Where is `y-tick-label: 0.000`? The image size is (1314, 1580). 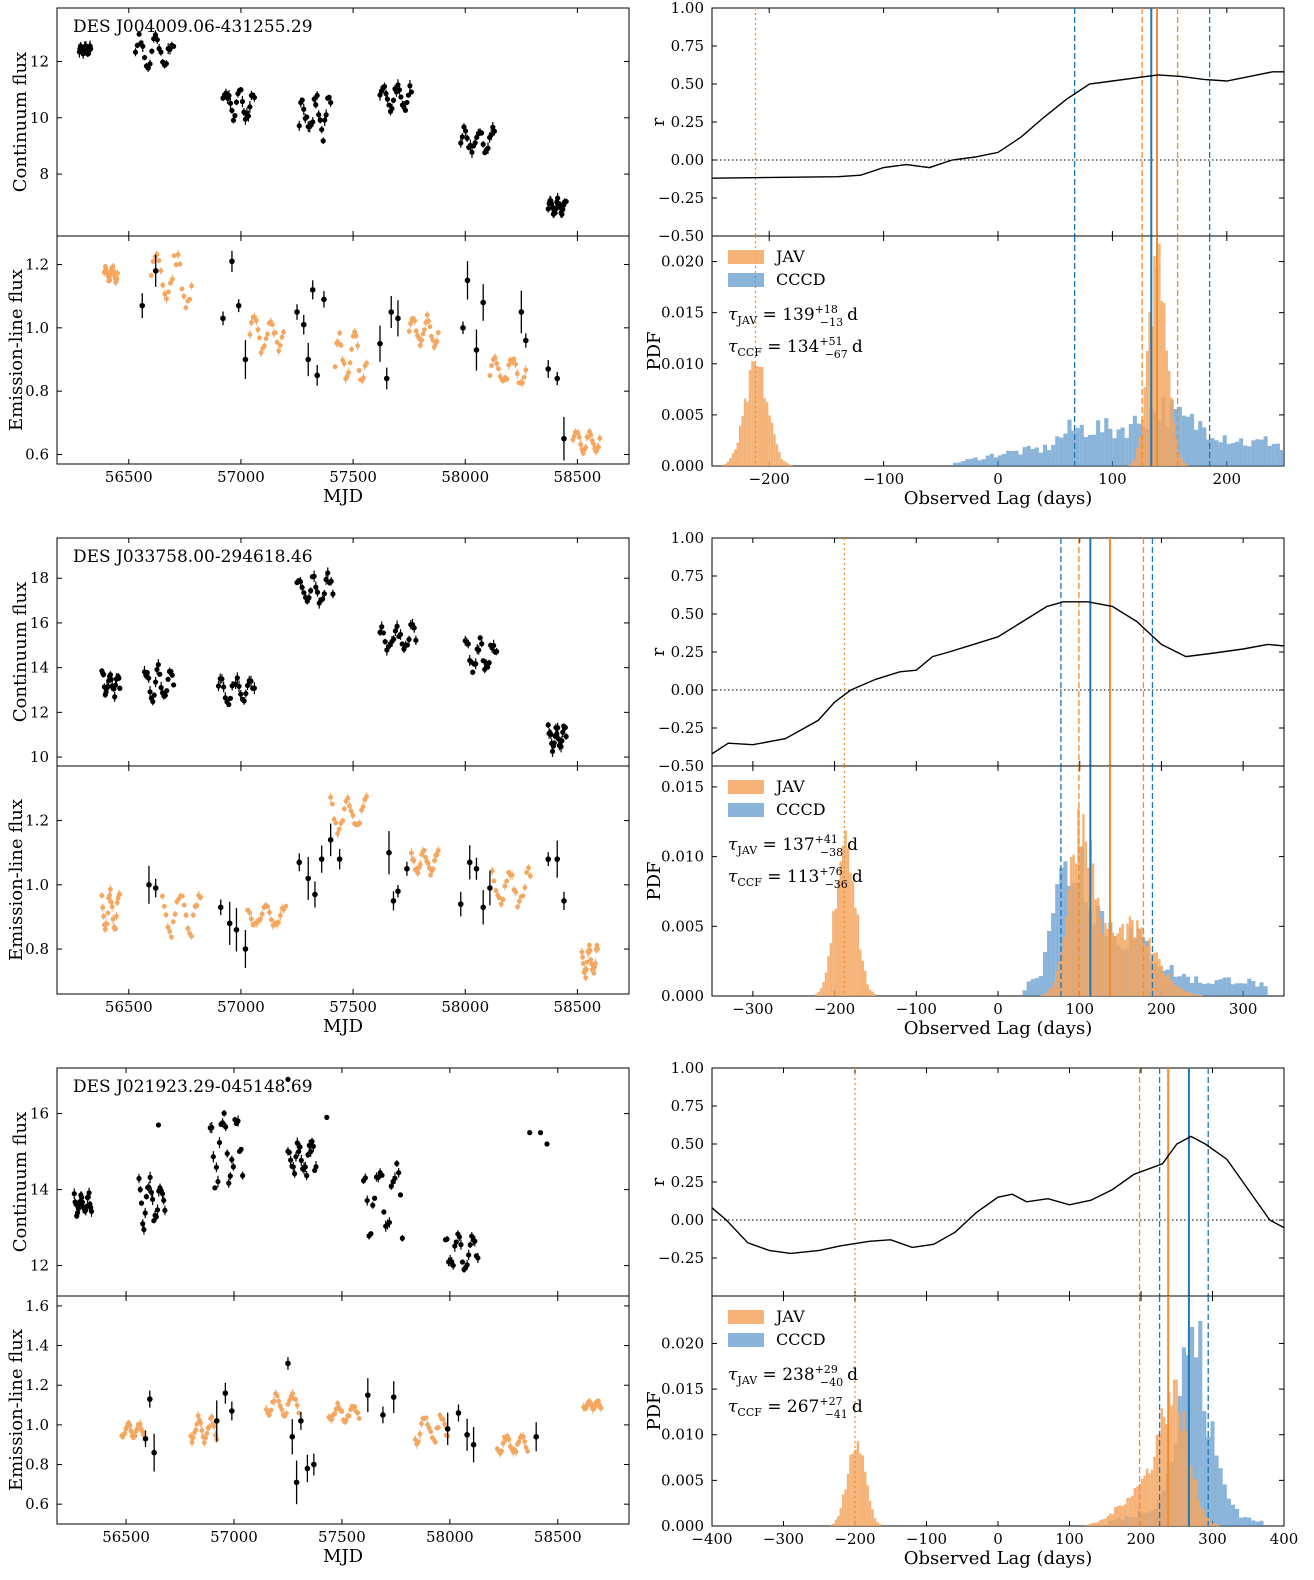 y-tick-label: 0.000 is located at coordinates (682, 996).